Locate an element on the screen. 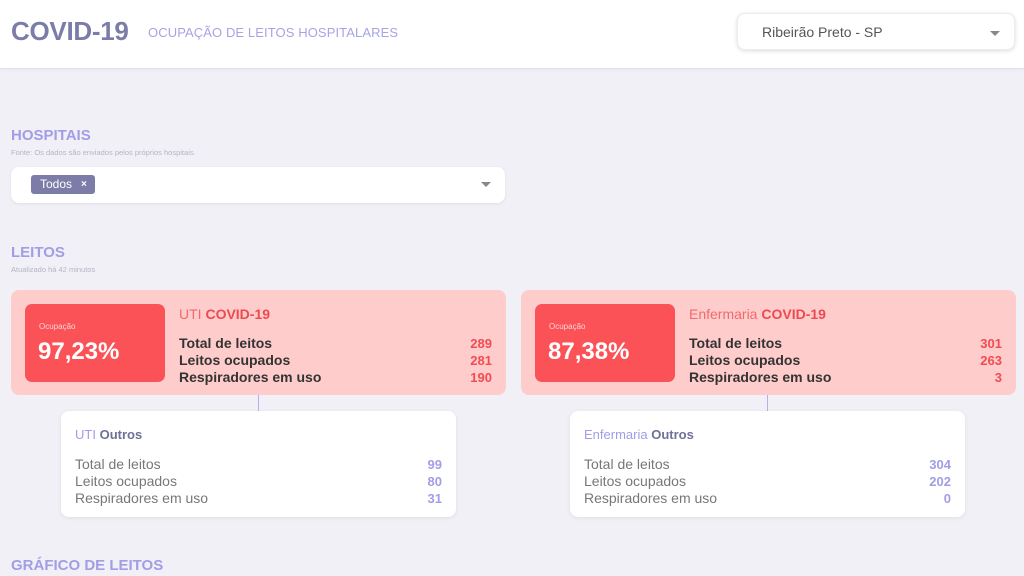  card-title: Enfermaria COVID-19 is located at coordinates (757, 314).